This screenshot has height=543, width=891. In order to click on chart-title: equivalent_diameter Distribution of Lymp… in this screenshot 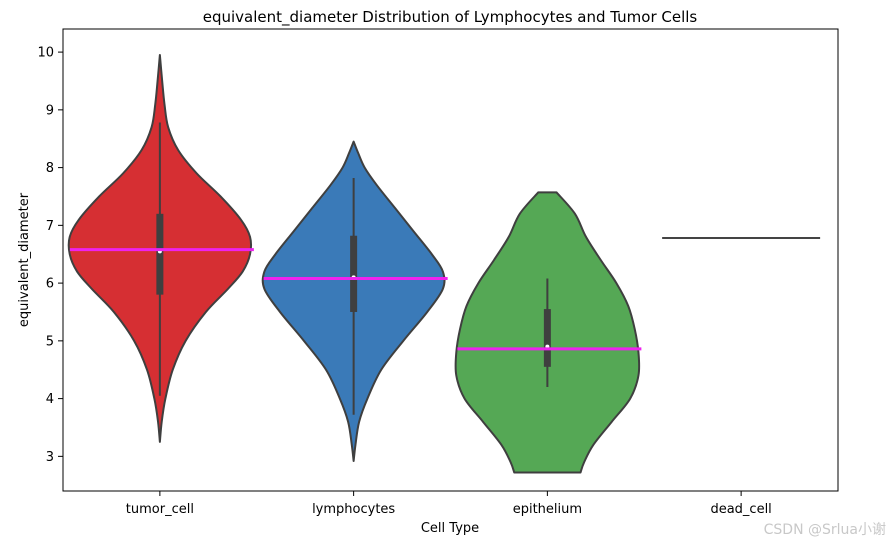, I will do `click(450, 17)`.